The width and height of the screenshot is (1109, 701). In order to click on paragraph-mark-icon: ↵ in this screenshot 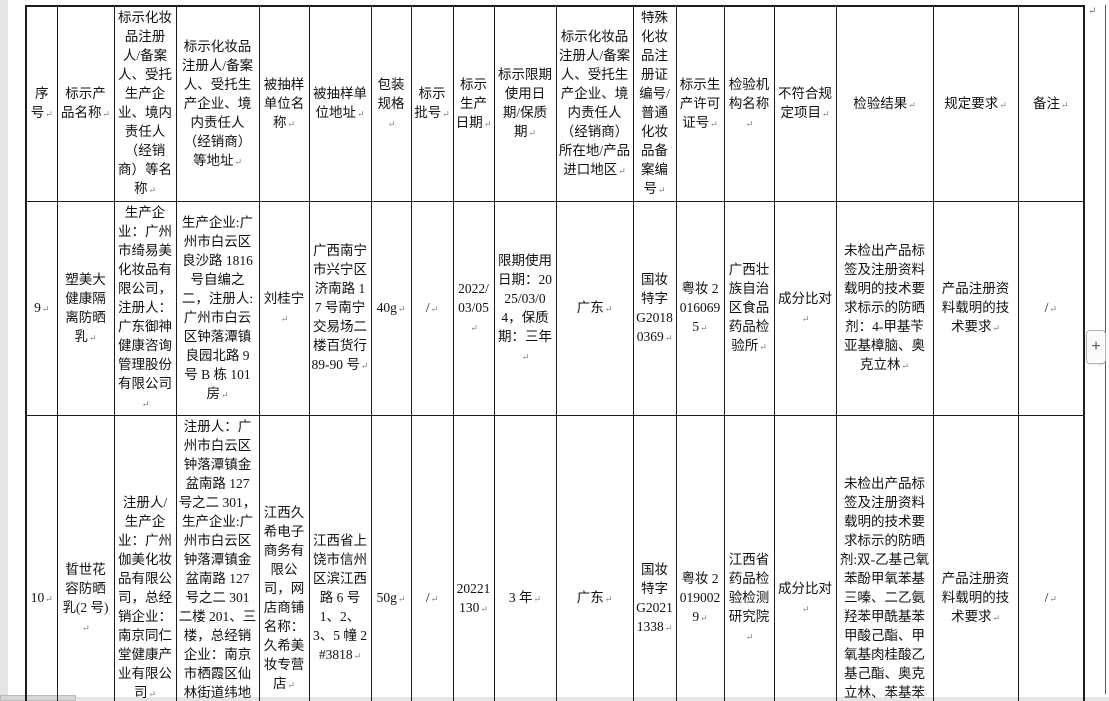, I will do `click(1092, 11)`.